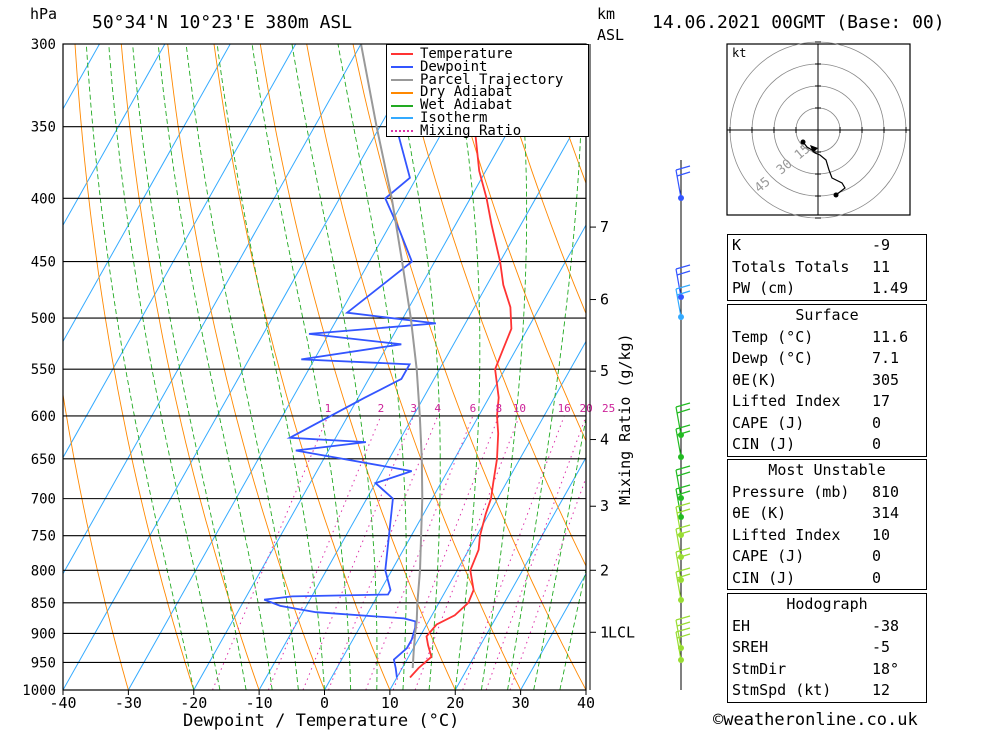  Describe the element at coordinates (803, 142) in the screenshot. I see `hodograph-start-dot` at that location.